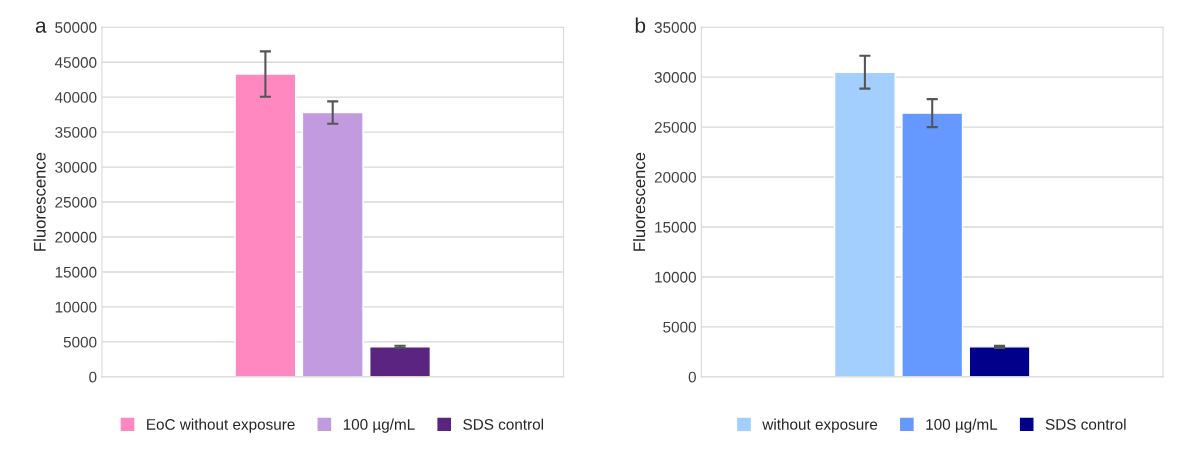  Describe the element at coordinates (820, 425) in the screenshot. I see `legend-label: without exposure` at that location.